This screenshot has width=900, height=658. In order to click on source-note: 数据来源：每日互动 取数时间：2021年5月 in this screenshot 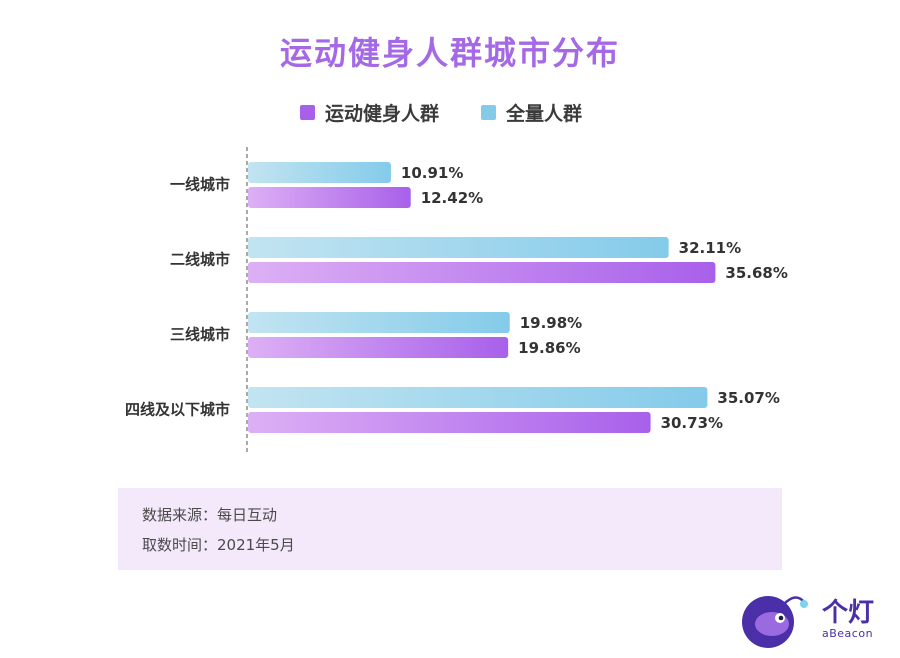, I will do `click(450, 529)`.